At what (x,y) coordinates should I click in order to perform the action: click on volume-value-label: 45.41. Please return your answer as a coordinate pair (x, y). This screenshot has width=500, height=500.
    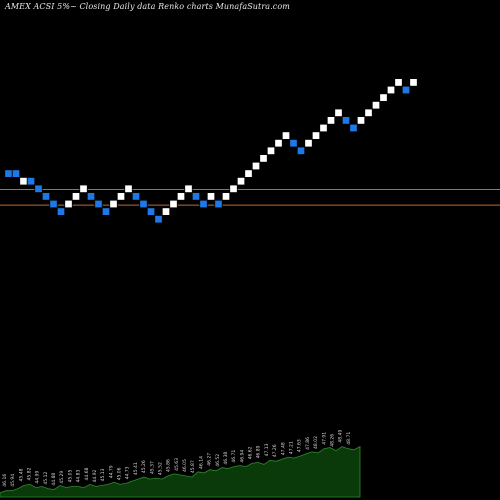
    Looking at the image, I should click on (136, 468).